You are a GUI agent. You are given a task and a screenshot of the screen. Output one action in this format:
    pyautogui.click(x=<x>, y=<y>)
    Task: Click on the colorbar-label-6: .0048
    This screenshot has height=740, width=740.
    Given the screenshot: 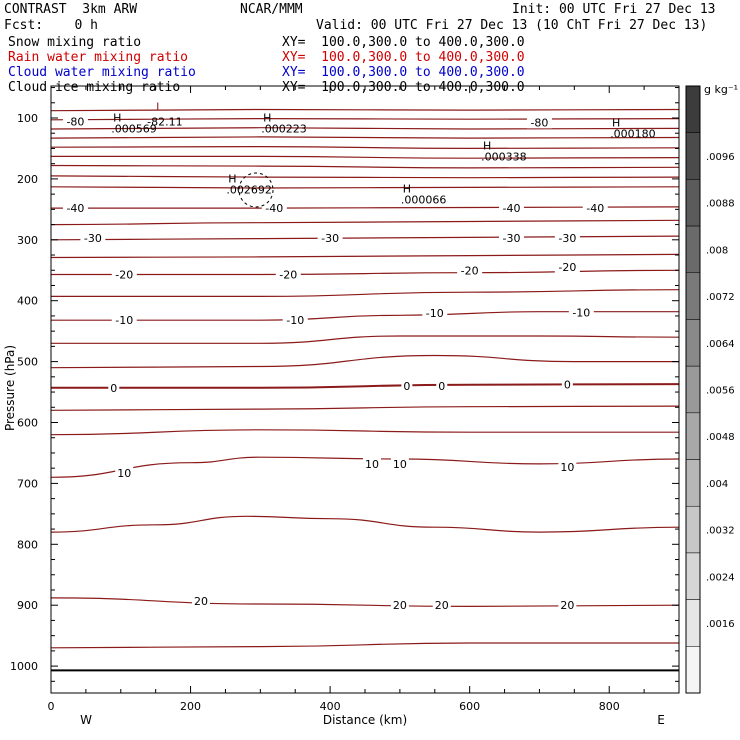 What is the action you would take?
    pyautogui.click(x=720, y=437)
    